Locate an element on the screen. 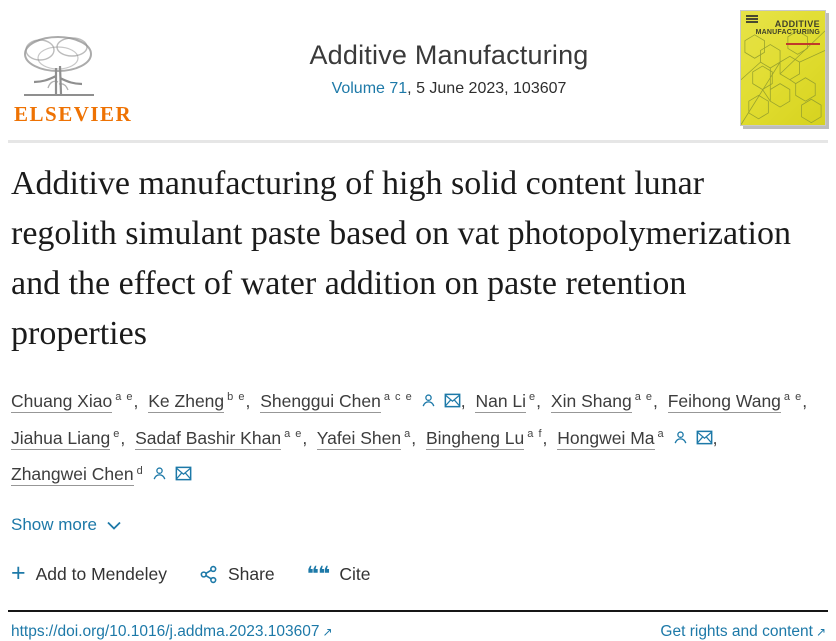  author-name: Nan Li is located at coordinates (501, 401).